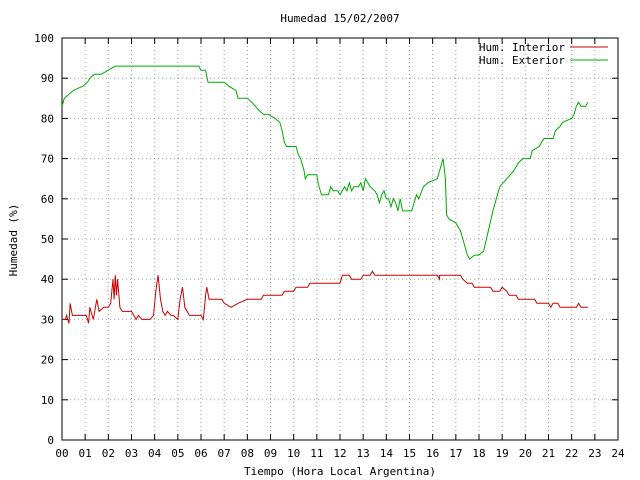 The image size is (640, 480). I want to click on x-tick-label: 24, so click(618, 453).